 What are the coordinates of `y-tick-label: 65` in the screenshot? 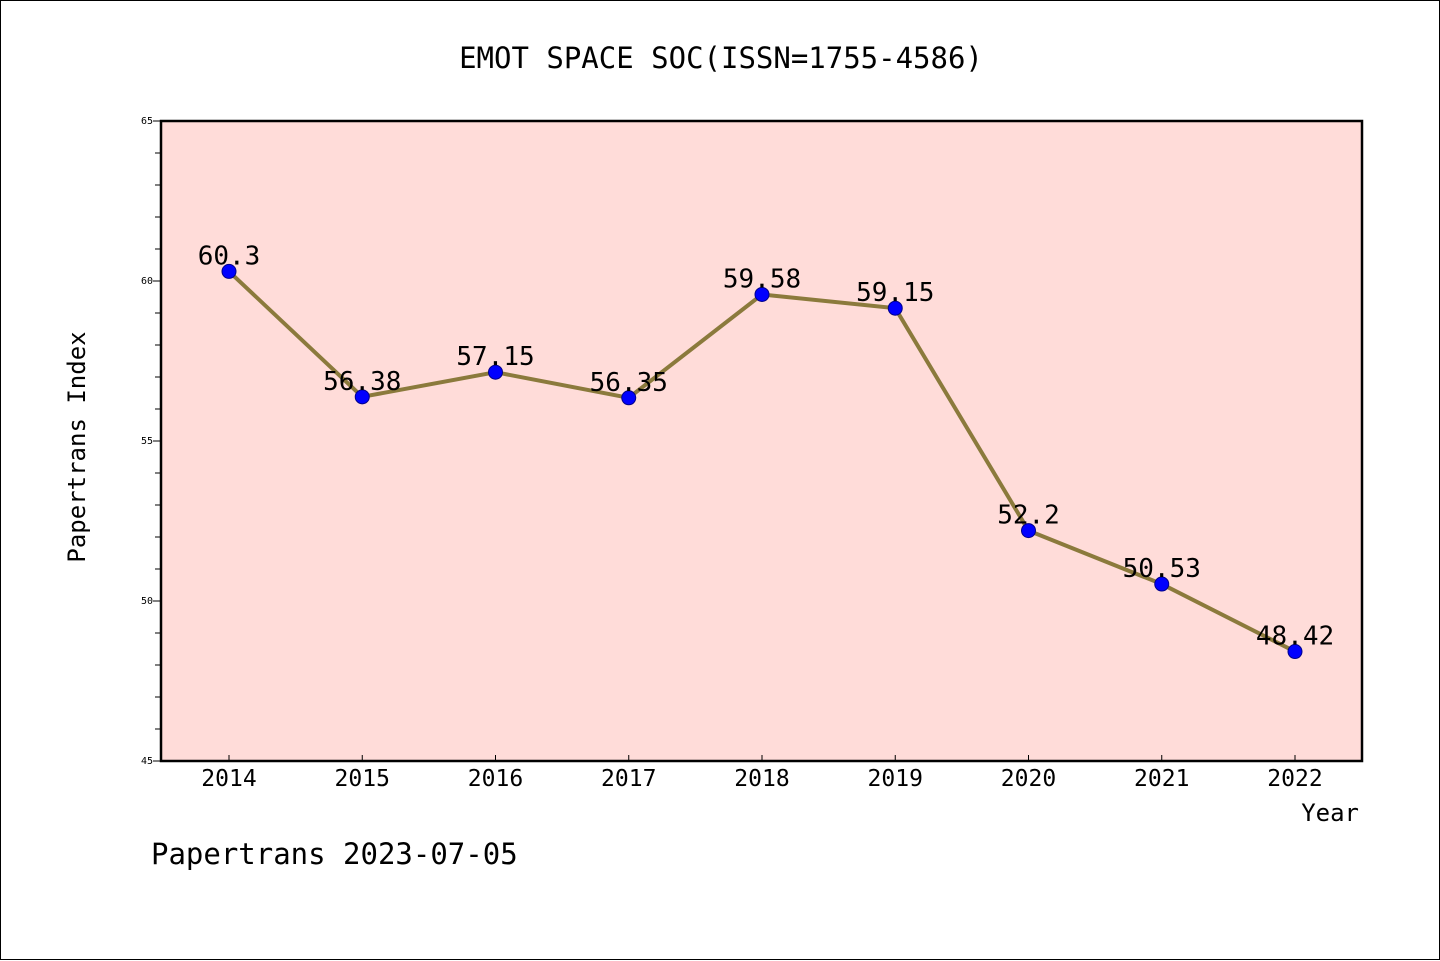 It's located at (147, 121).